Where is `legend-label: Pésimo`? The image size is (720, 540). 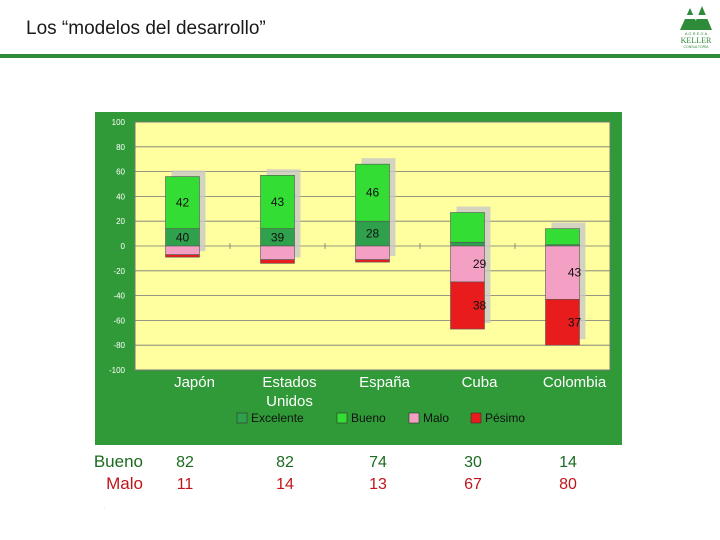
legend-label: Pésimo is located at coordinates (505, 418).